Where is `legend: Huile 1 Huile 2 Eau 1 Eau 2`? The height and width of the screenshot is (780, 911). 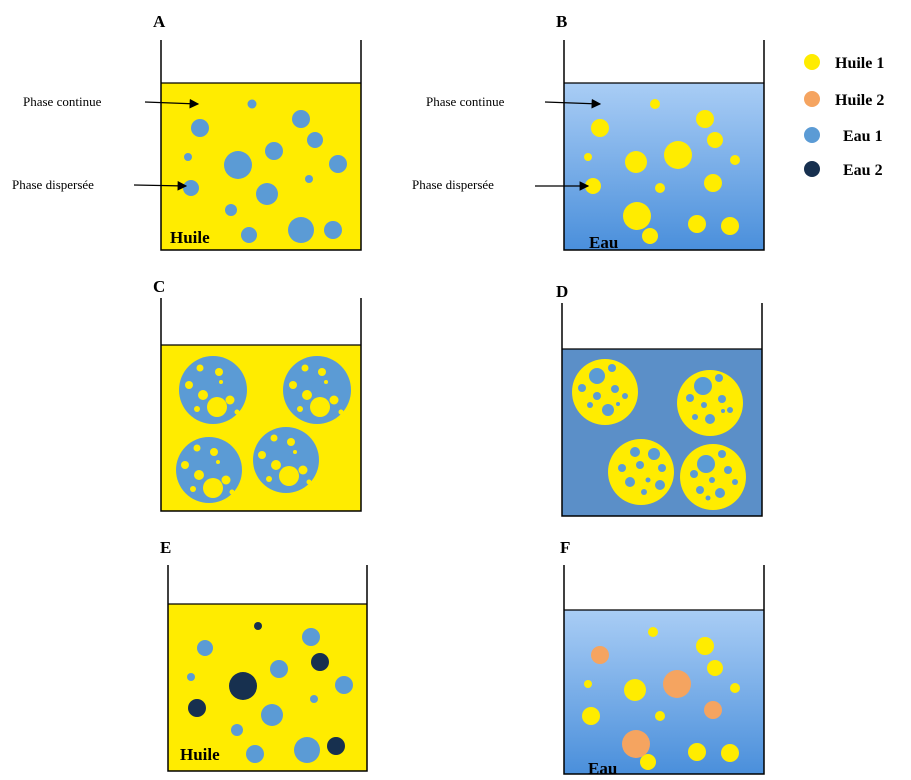
legend: Huile 1 Huile 2 Eau 1 Eau 2 is located at coordinates (844, 116).